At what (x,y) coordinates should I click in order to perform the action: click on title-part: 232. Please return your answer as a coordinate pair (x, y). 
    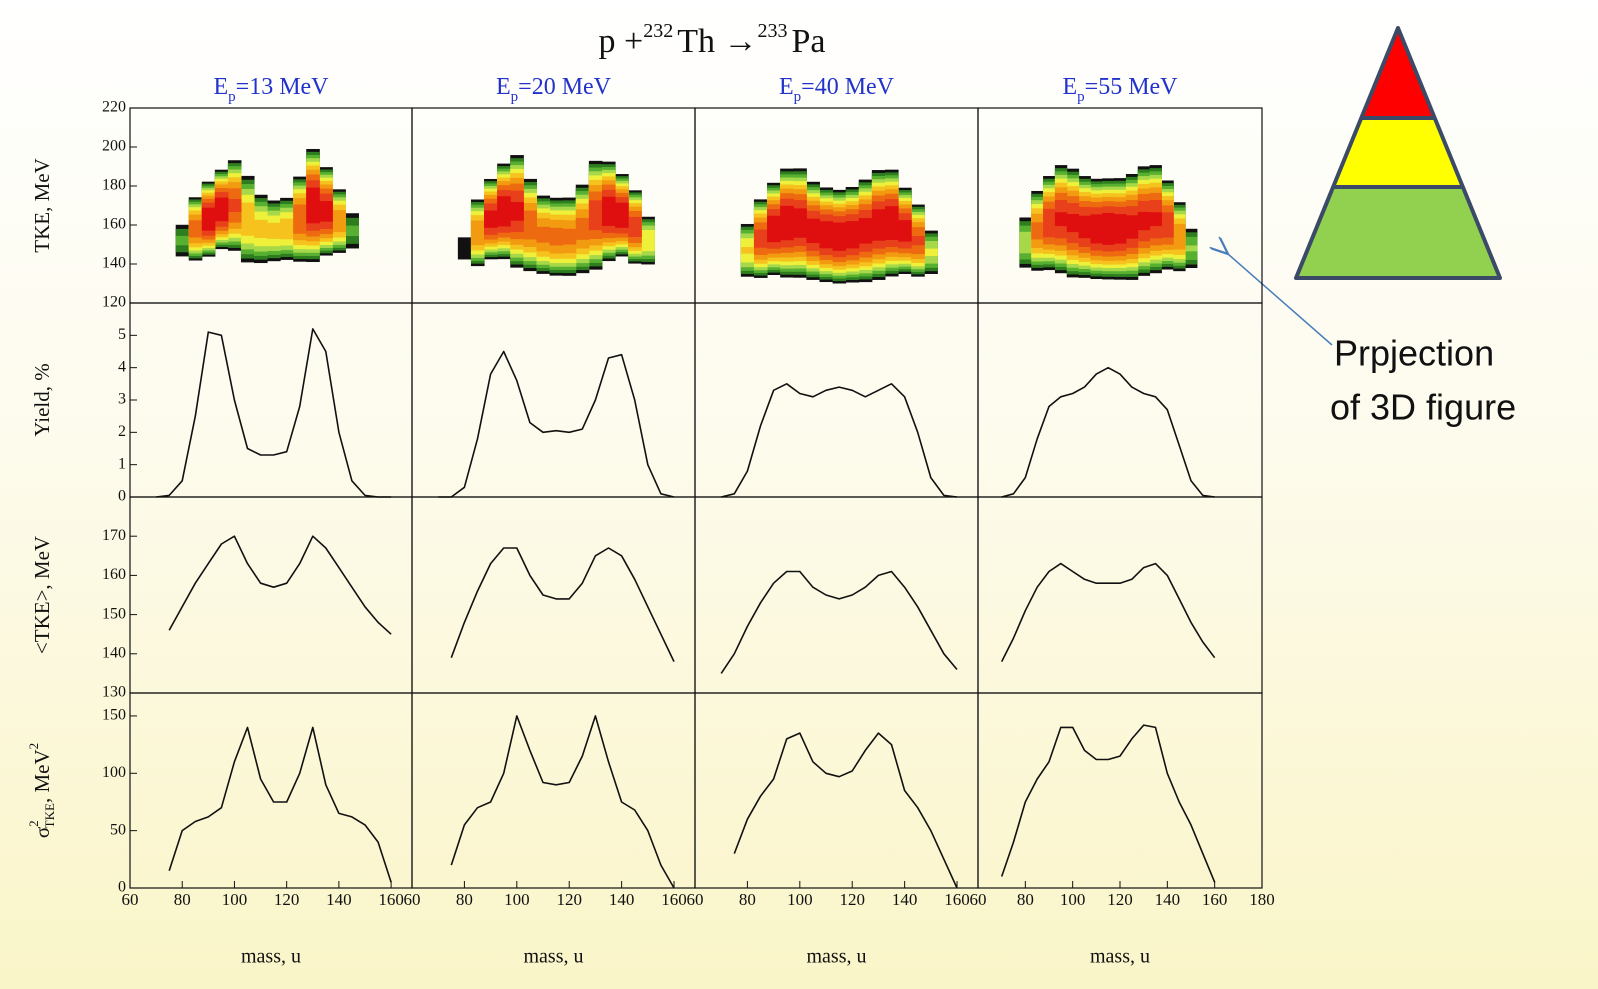
    Looking at the image, I should click on (658, 31).